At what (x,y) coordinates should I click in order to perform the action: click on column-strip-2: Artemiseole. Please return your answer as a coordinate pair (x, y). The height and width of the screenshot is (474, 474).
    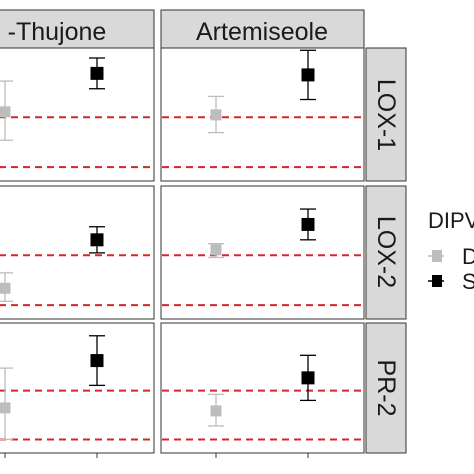
    Looking at the image, I should click on (262, 29).